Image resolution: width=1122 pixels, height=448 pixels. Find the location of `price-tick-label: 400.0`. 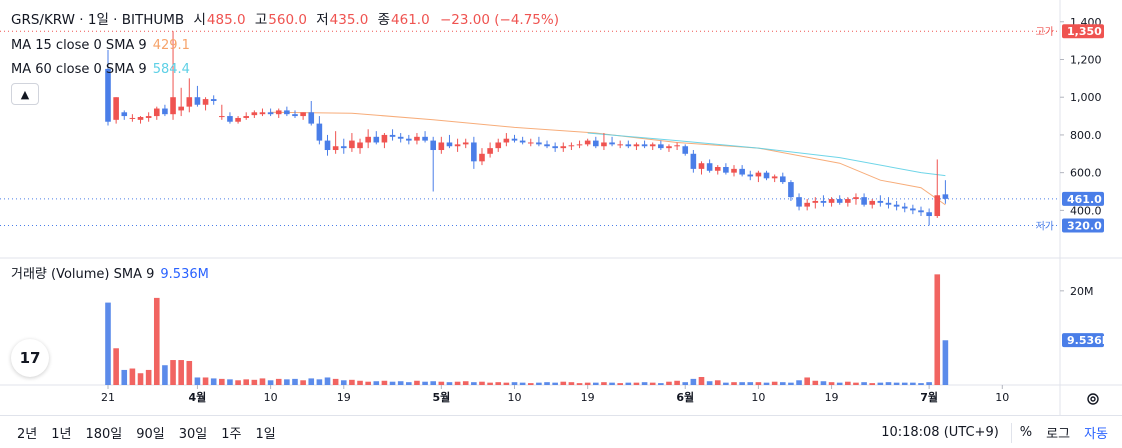

price-tick-label: 400.0 is located at coordinates (1086, 210).